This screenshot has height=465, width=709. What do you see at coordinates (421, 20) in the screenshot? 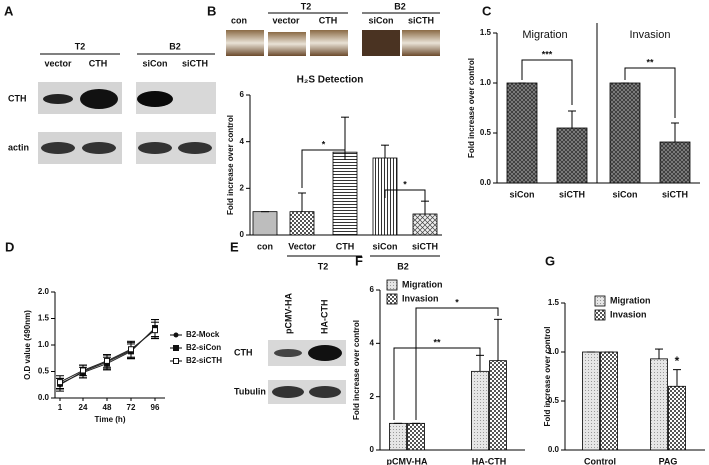
I see `image-label: siCTH` at bounding box center [421, 20].